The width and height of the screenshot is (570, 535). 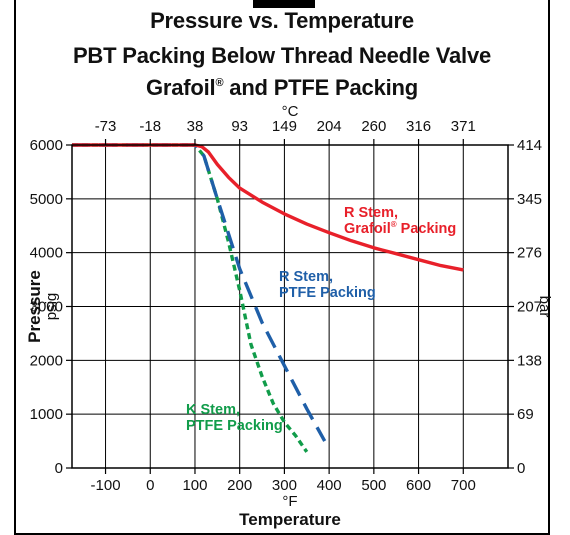 What do you see at coordinates (521, 468) in the screenshot?
I see `y2-tick-label: 0` at bounding box center [521, 468].